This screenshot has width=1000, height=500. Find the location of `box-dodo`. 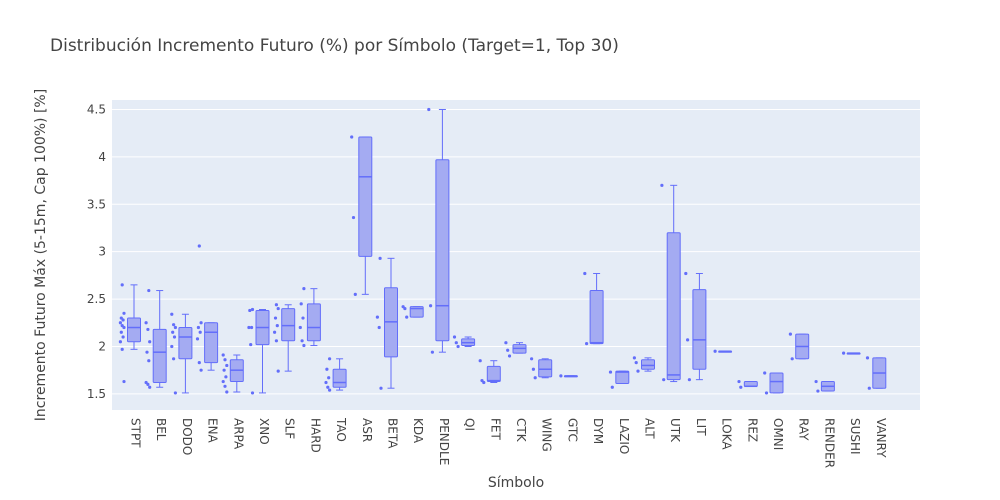

box-dodo is located at coordinates (181, 353).